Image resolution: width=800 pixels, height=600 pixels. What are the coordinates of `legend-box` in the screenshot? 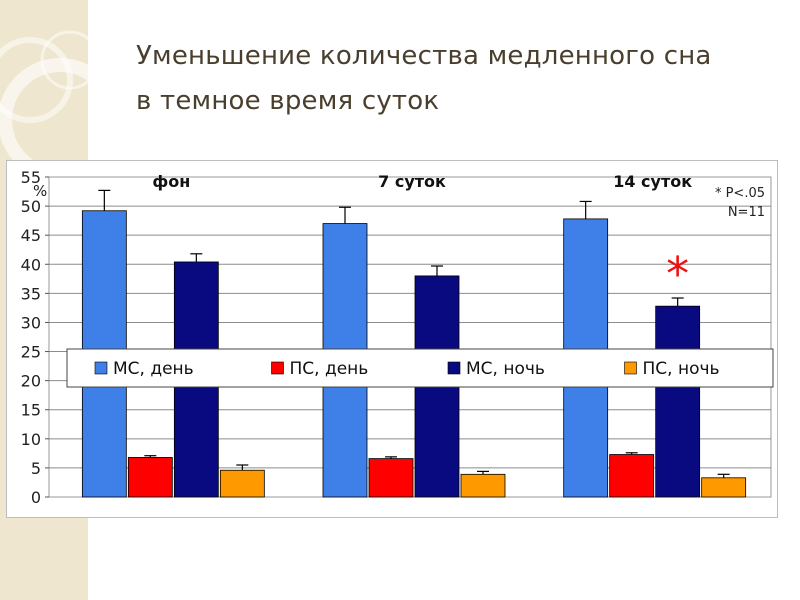 It's located at (420, 368).